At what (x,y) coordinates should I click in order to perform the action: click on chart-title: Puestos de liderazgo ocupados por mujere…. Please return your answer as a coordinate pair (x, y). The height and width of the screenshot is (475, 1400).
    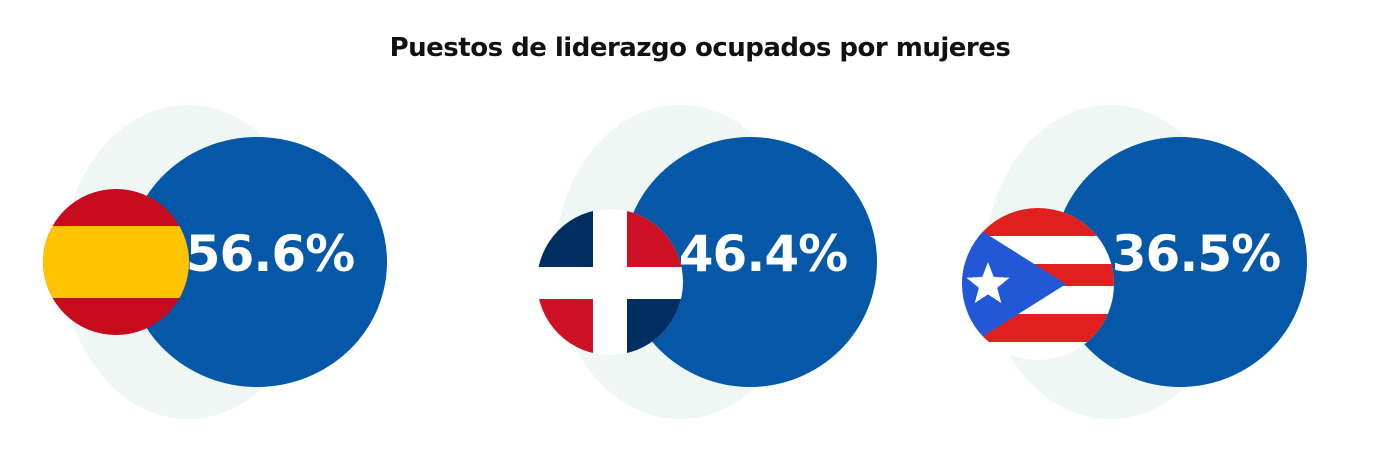
    Looking at the image, I should click on (700, 48).